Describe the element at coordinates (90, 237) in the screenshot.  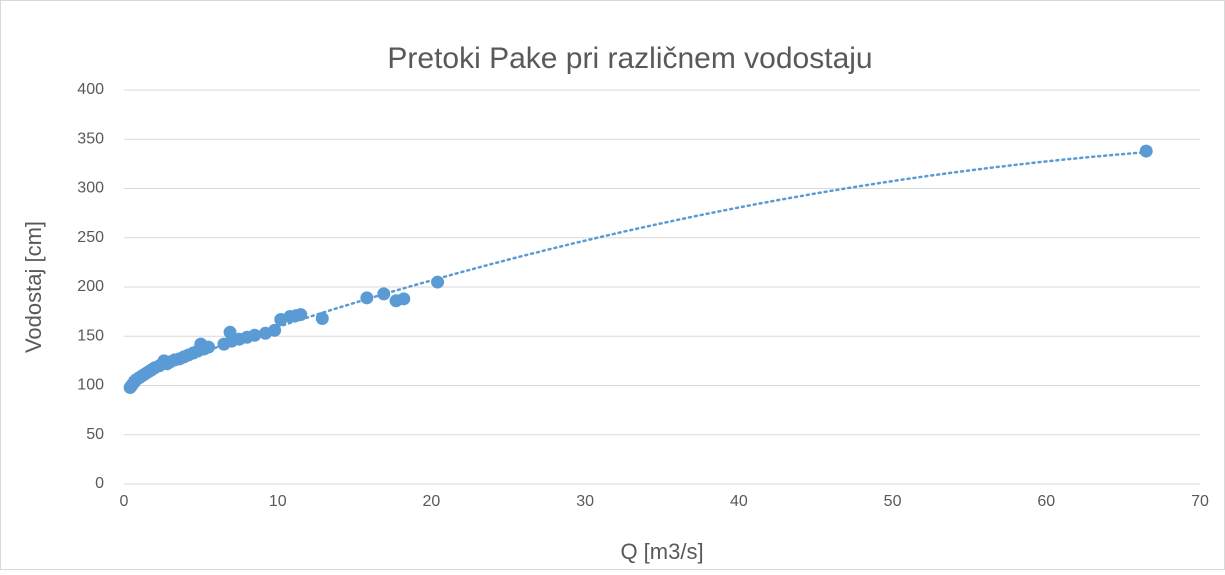
I see `y-tick-label: 250` at that location.